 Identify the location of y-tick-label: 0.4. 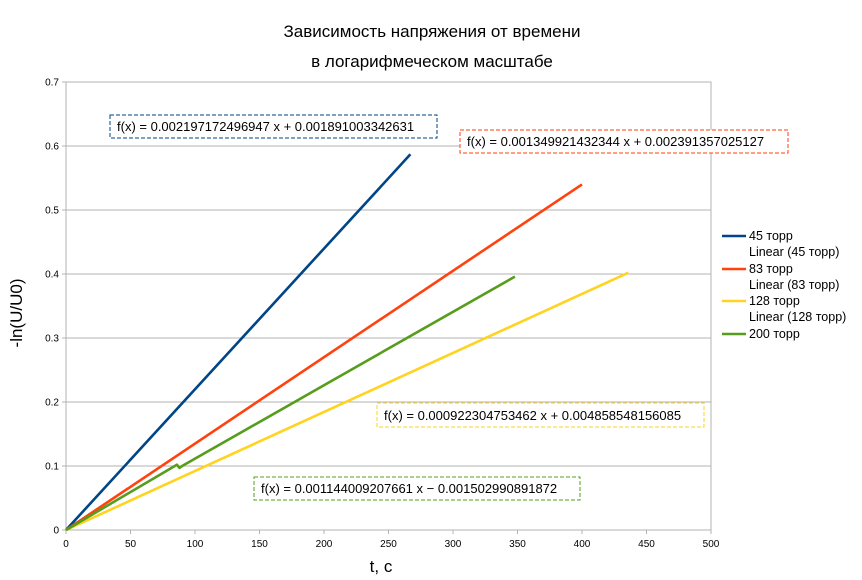
(52, 275).